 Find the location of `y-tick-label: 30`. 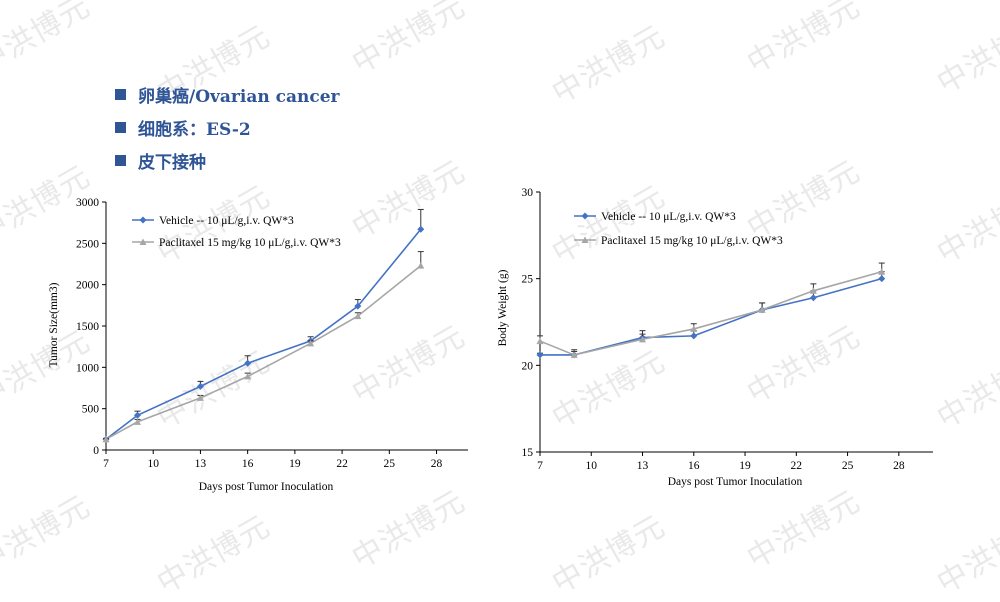

y-tick-label: 30 is located at coordinates (528, 193).